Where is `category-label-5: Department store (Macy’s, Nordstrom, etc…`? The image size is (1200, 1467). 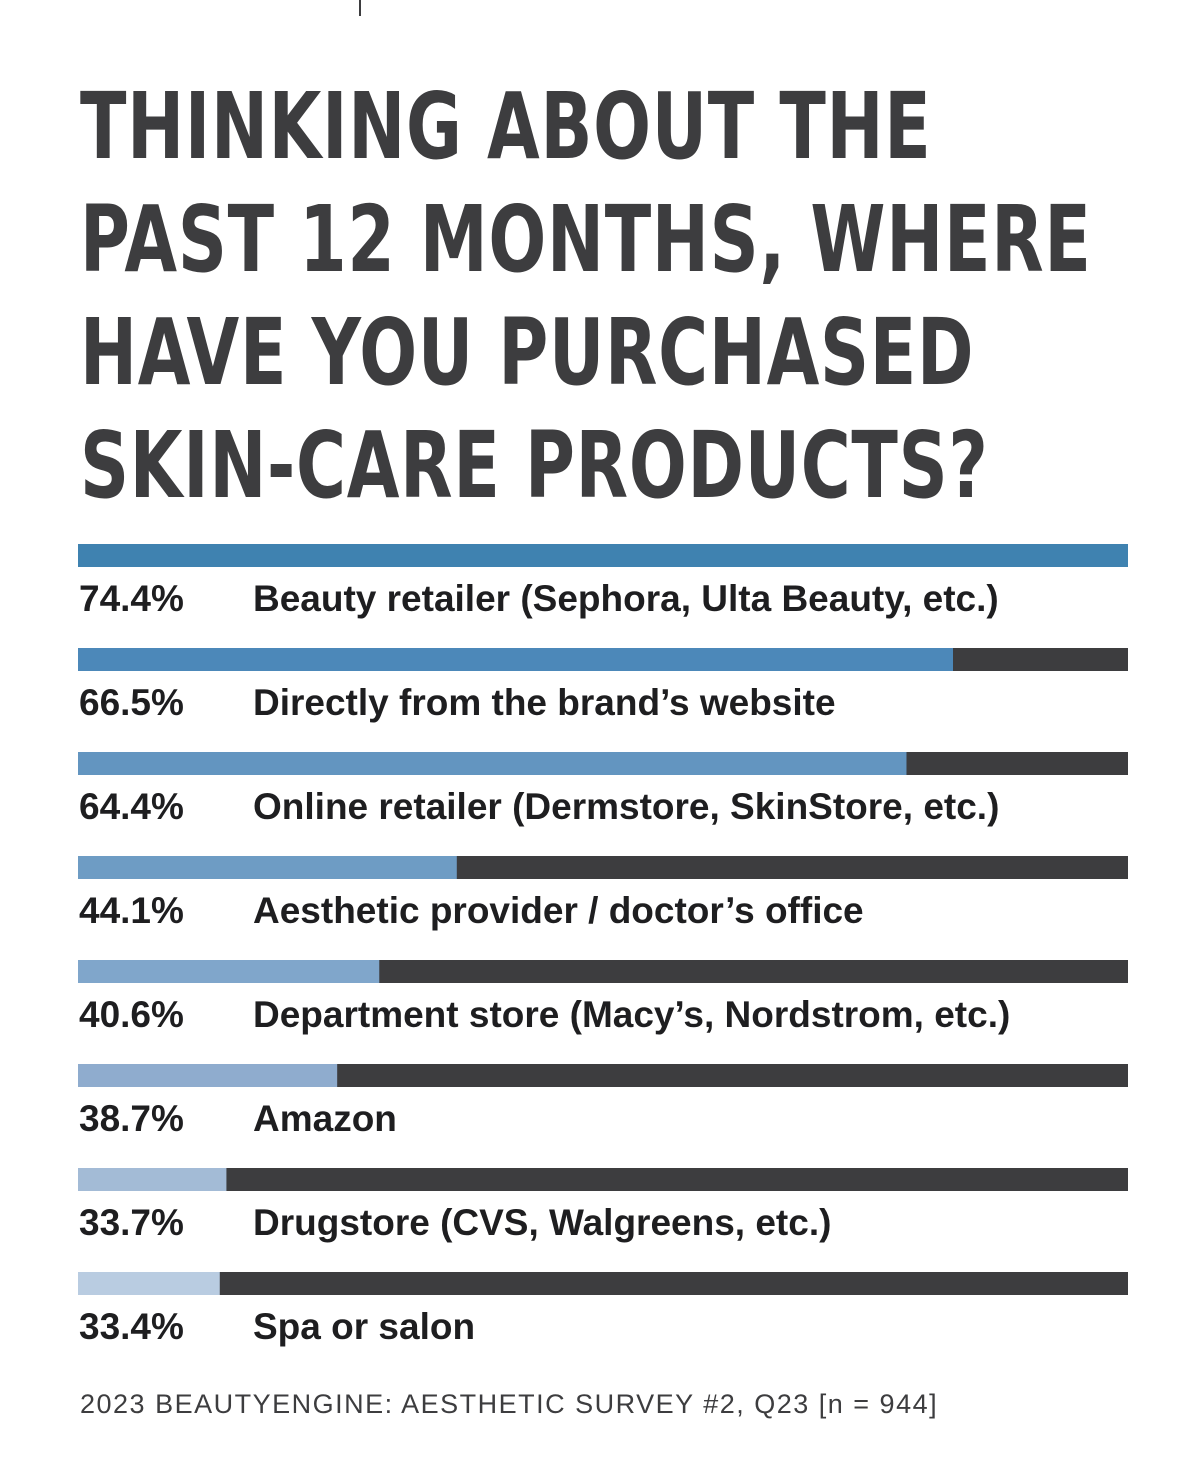
category-label-5: Department store (Macy’s, Nordstrom, etc… is located at coordinates (631, 1014).